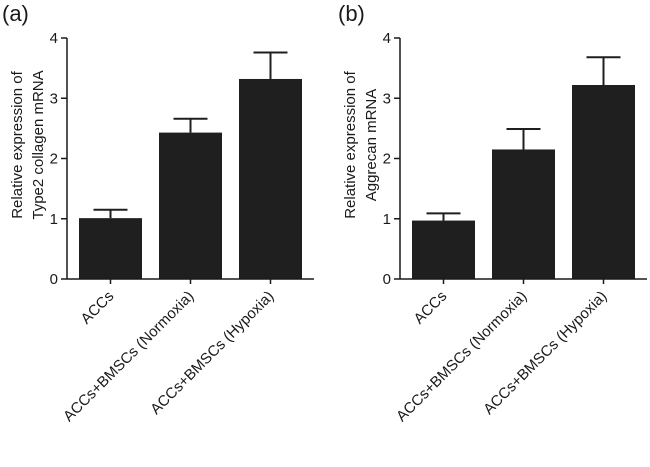 The image size is (650, 467). I want to click on panel-letter: (a), so click(15, 13).